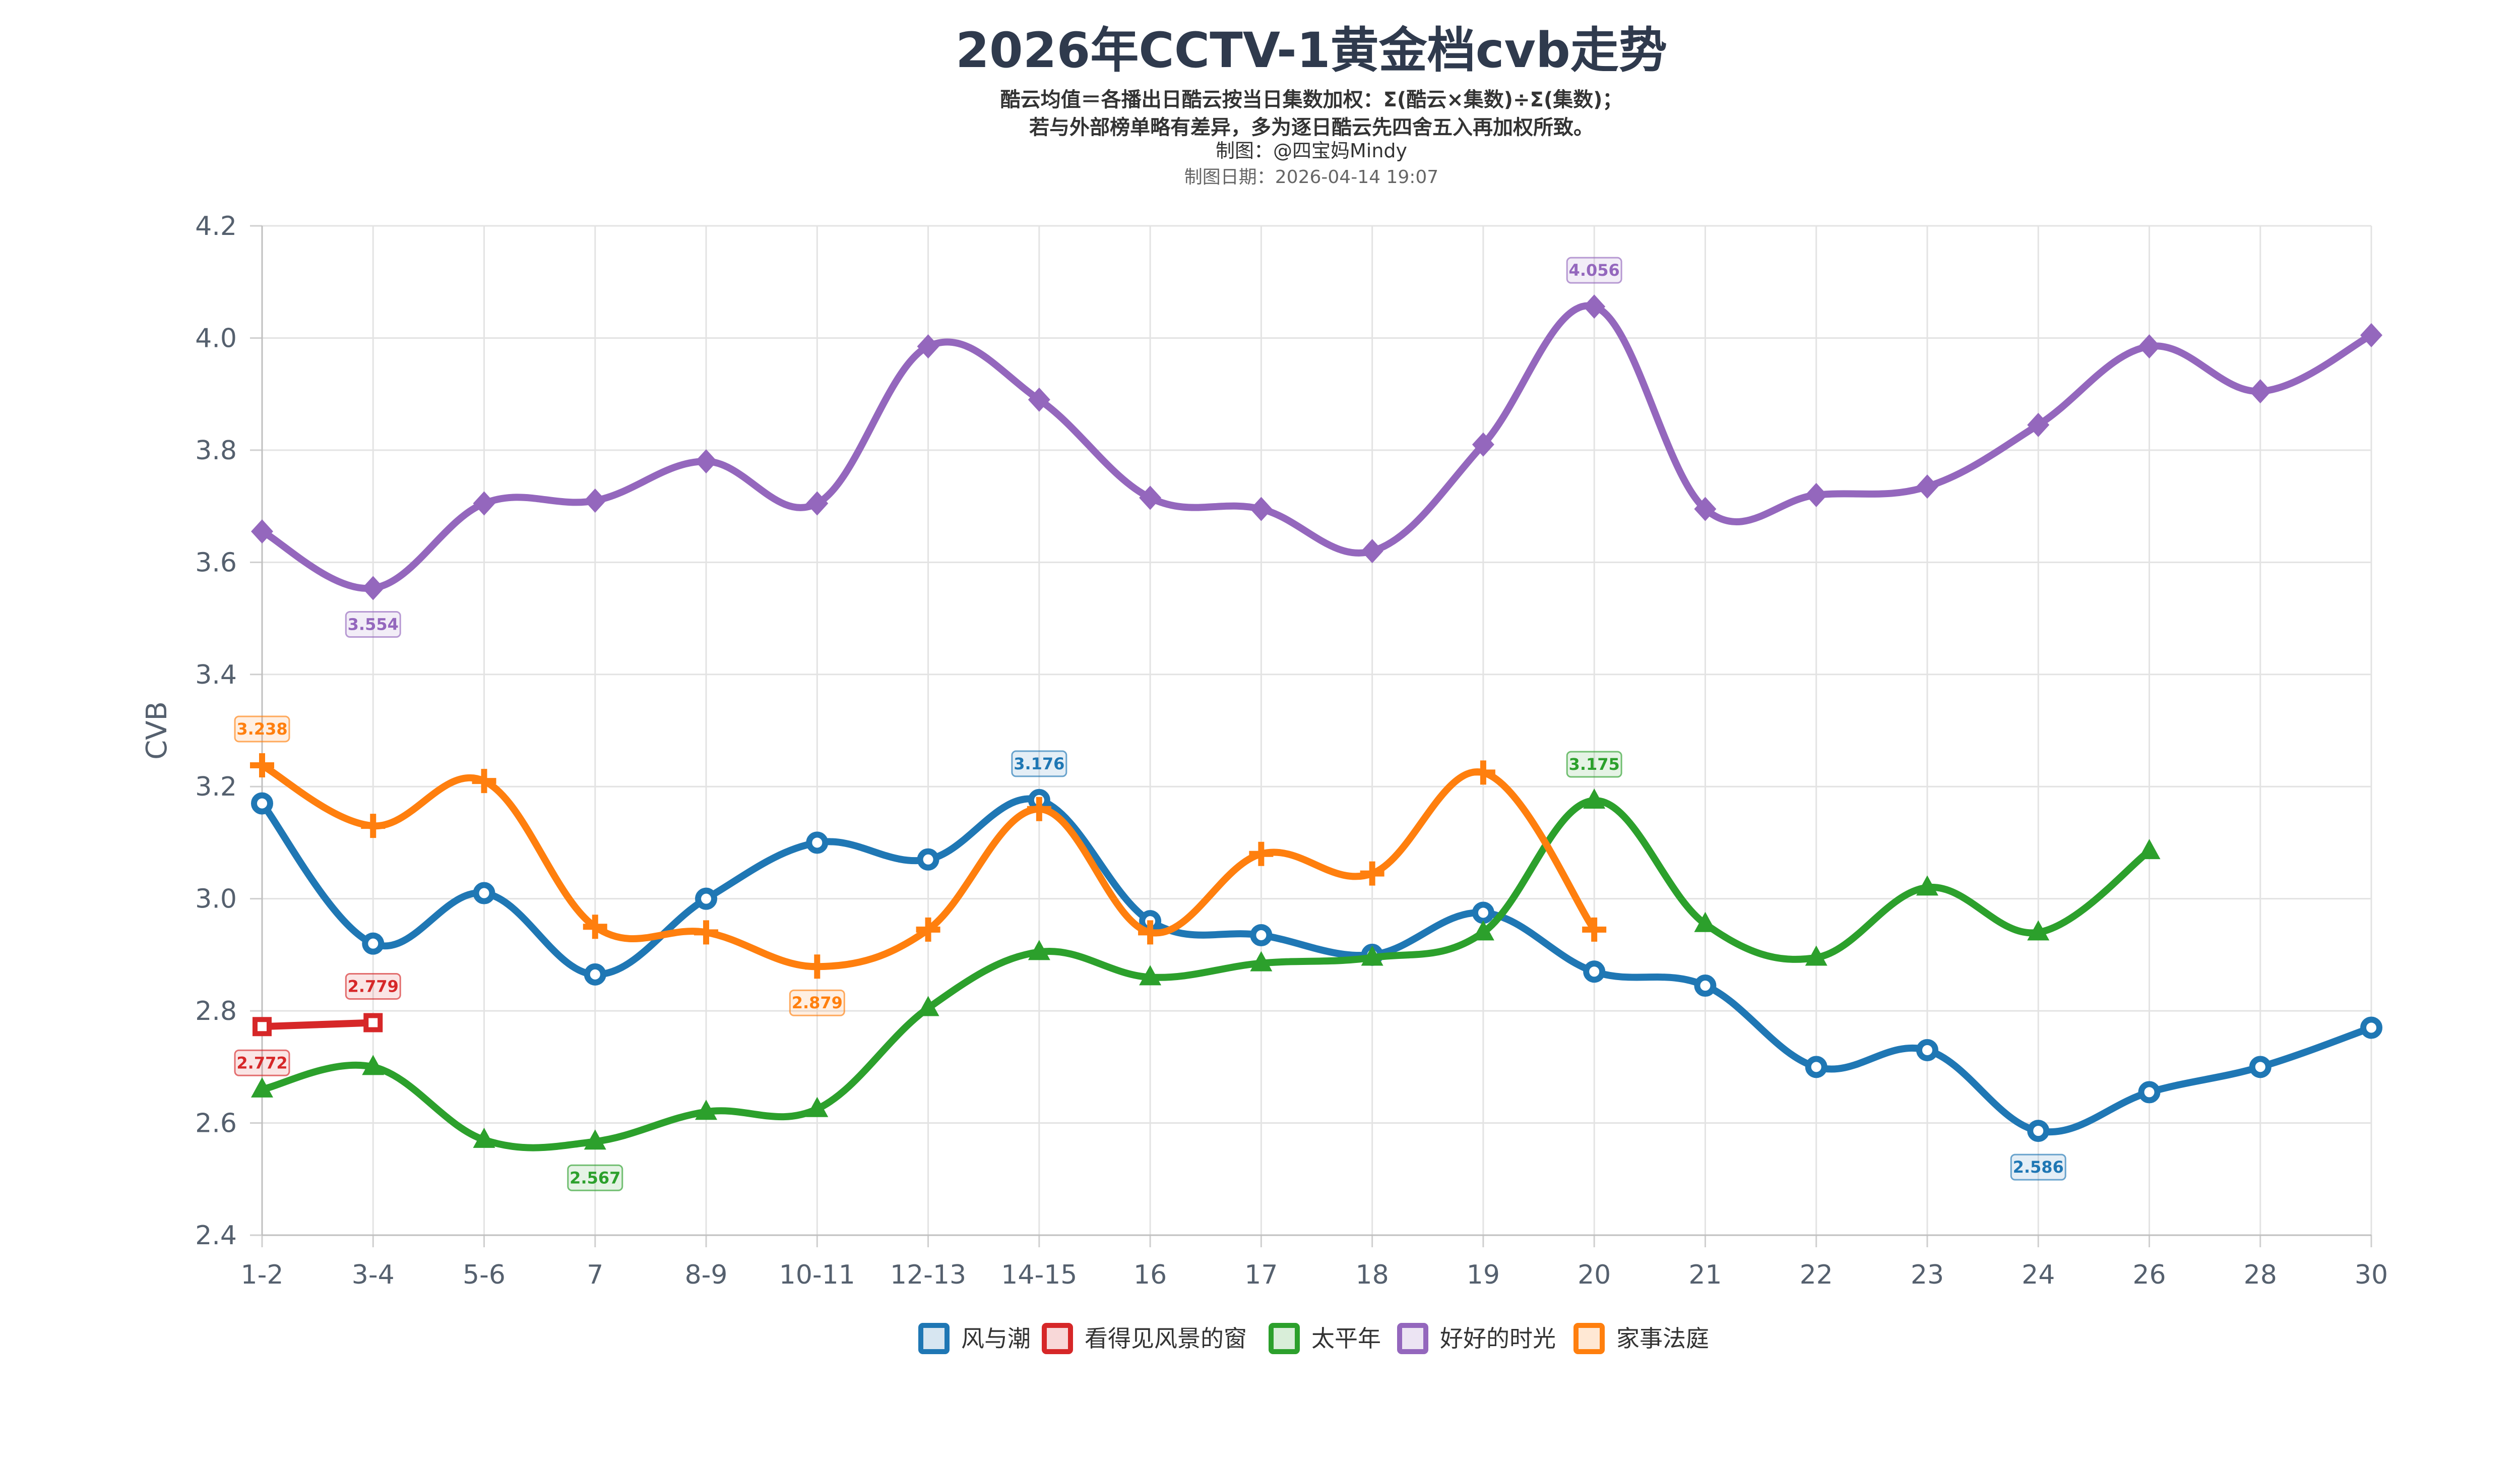 The image size is (2520, 1457). I want to click on data-label-text: 3.554, so click(373, 624).